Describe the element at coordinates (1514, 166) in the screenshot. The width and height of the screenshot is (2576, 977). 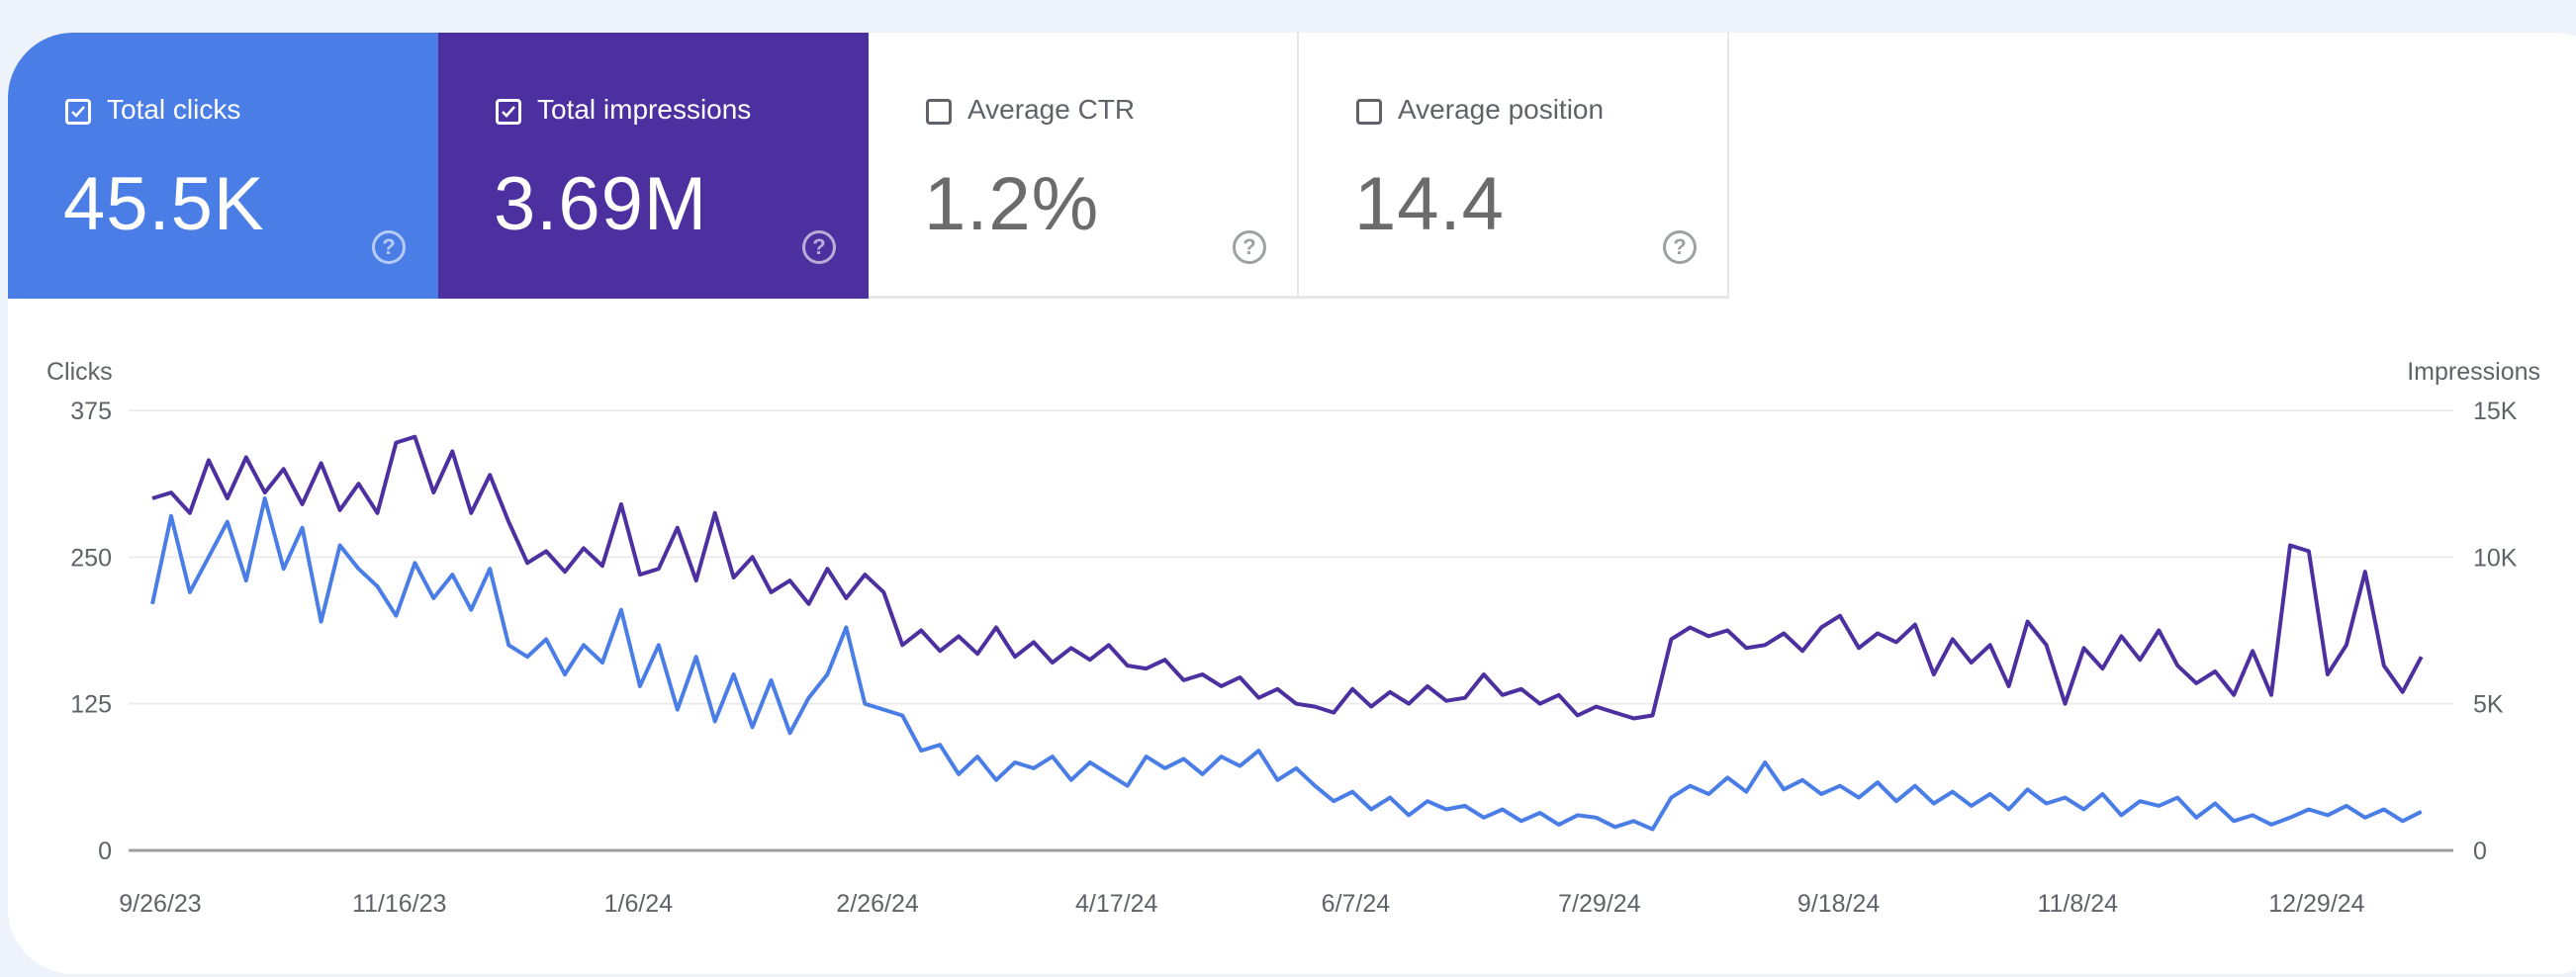
I see `tile-average-position: Average position 14.4 ?` at that location.